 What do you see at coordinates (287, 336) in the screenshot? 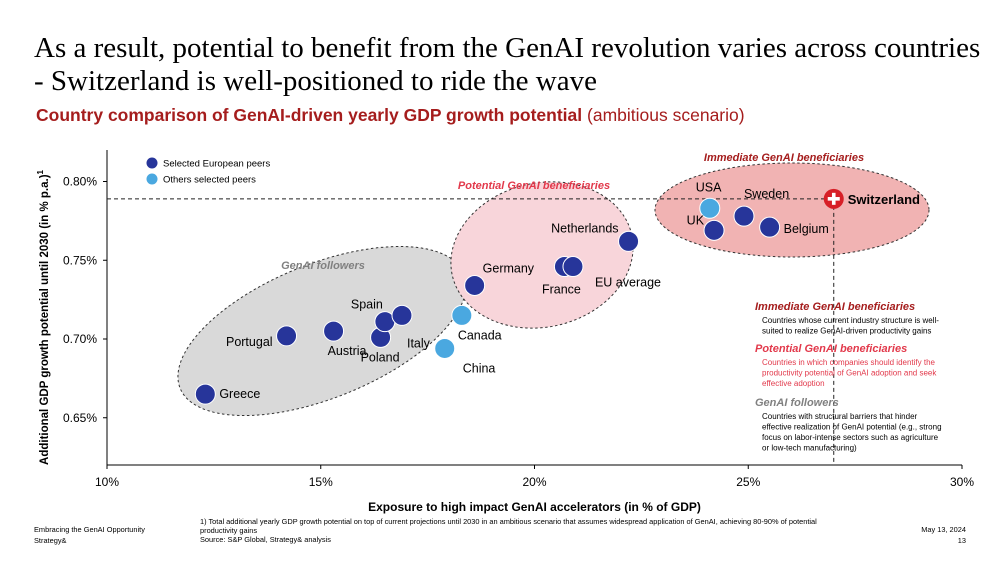
I see `point-portugal` at bounding box center [287, 336].